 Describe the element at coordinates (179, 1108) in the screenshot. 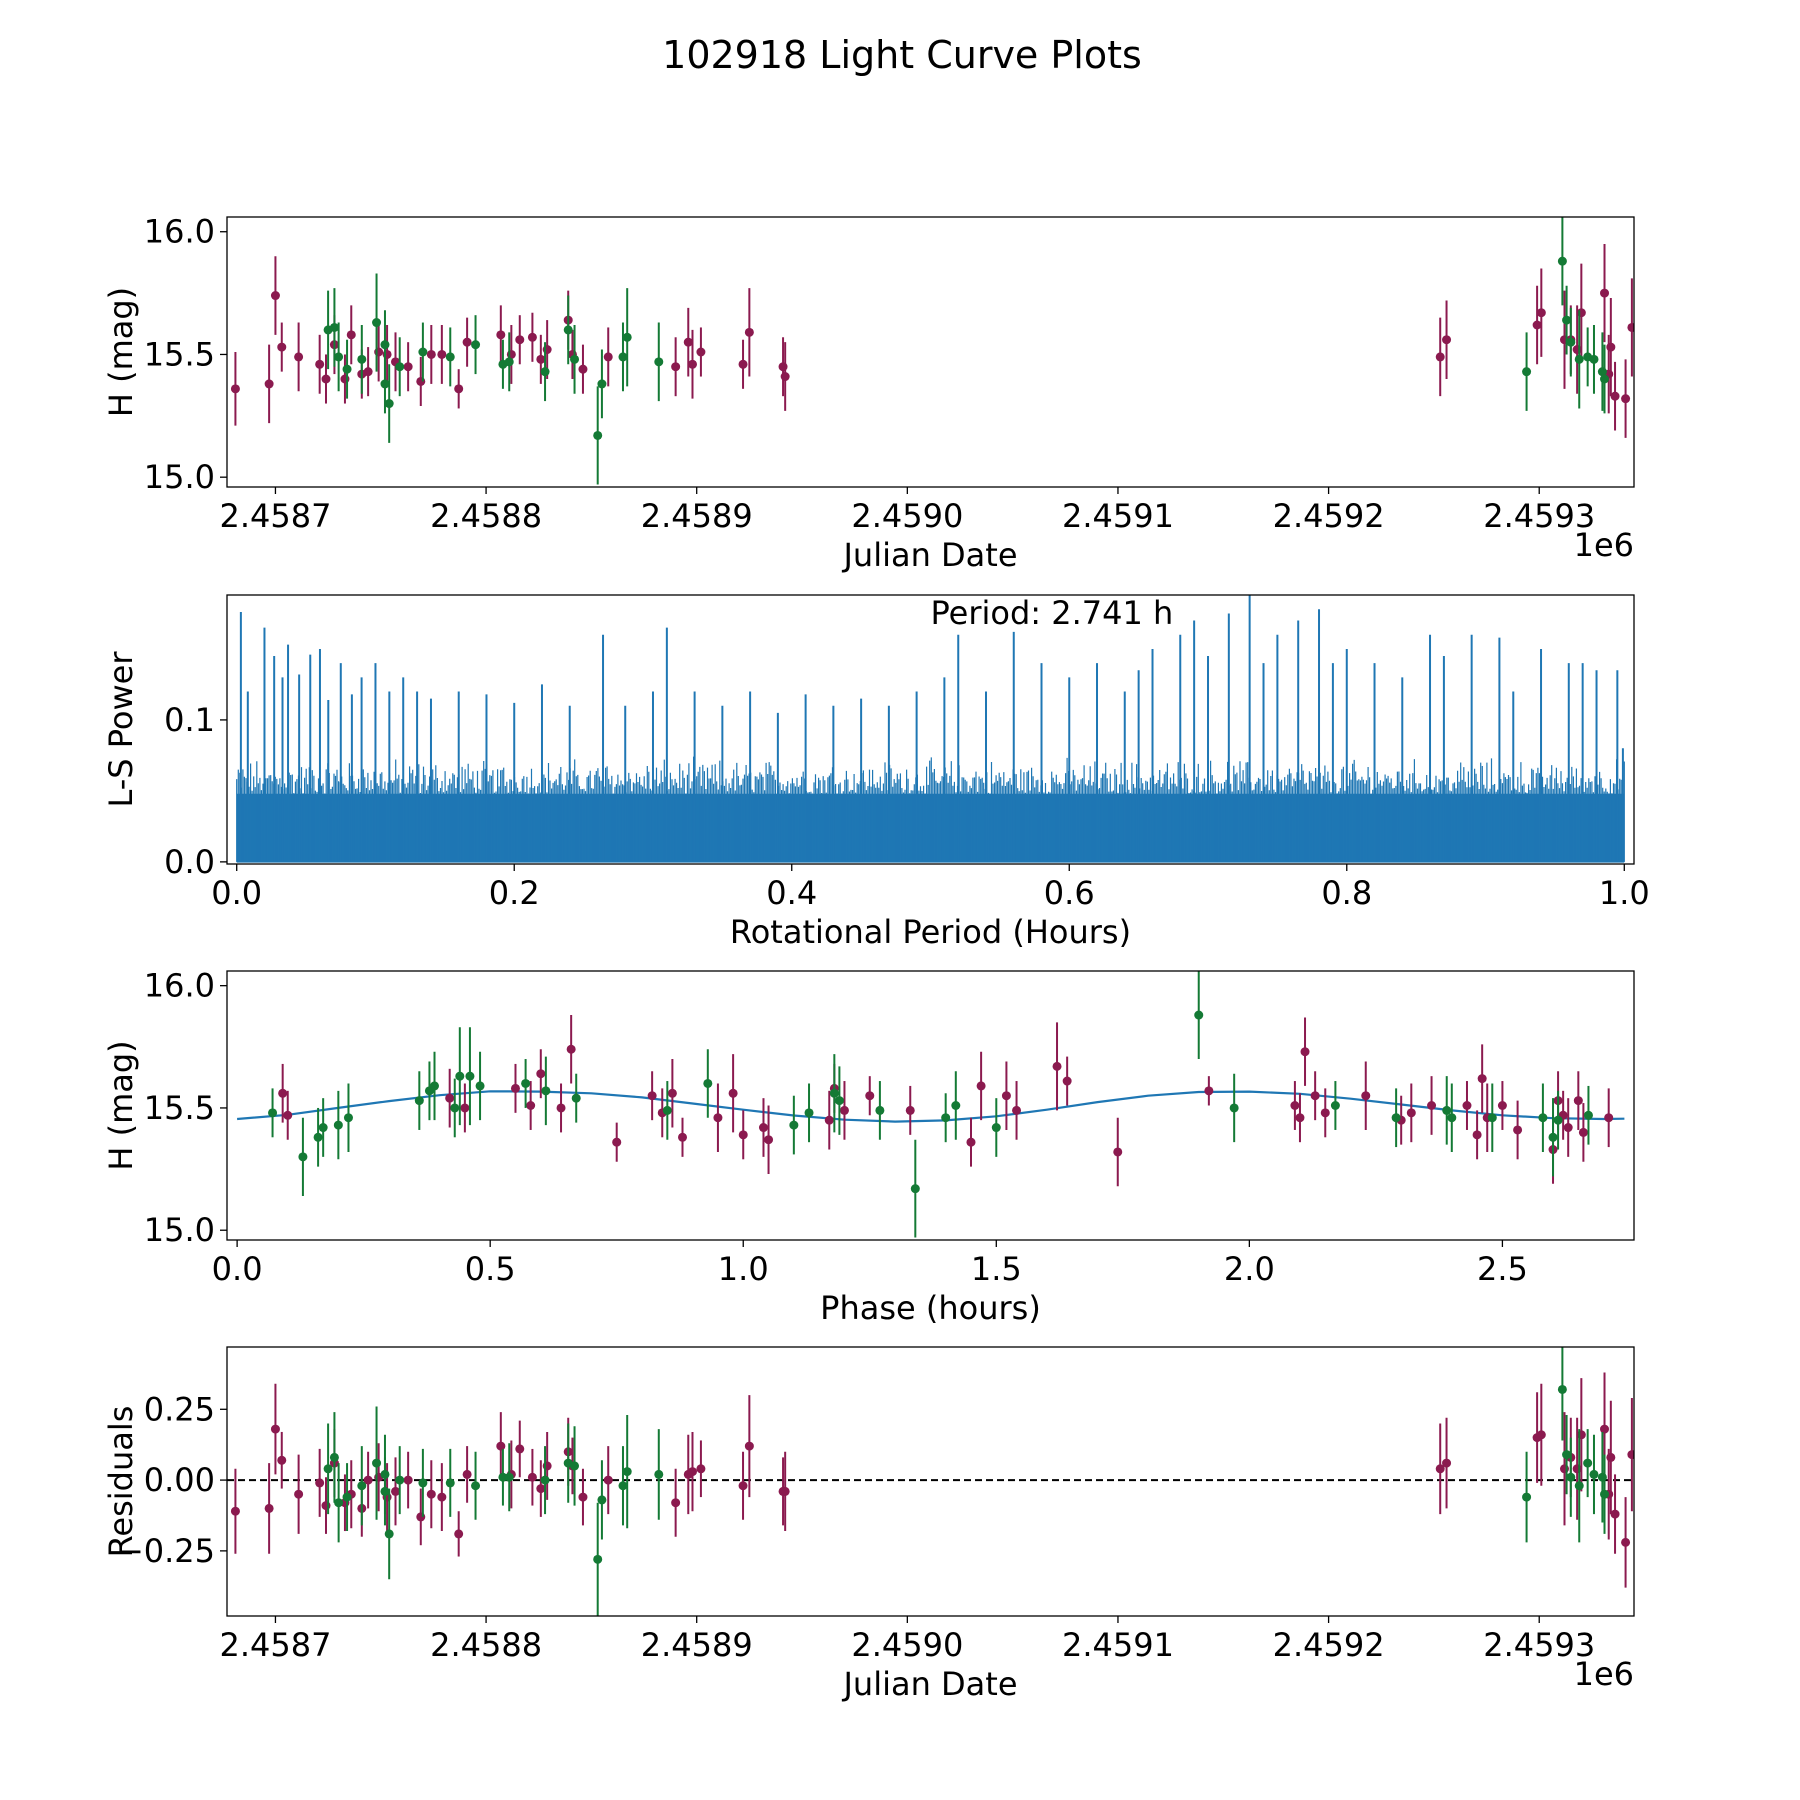

I see `y-tick-label: 15.5` at that location.